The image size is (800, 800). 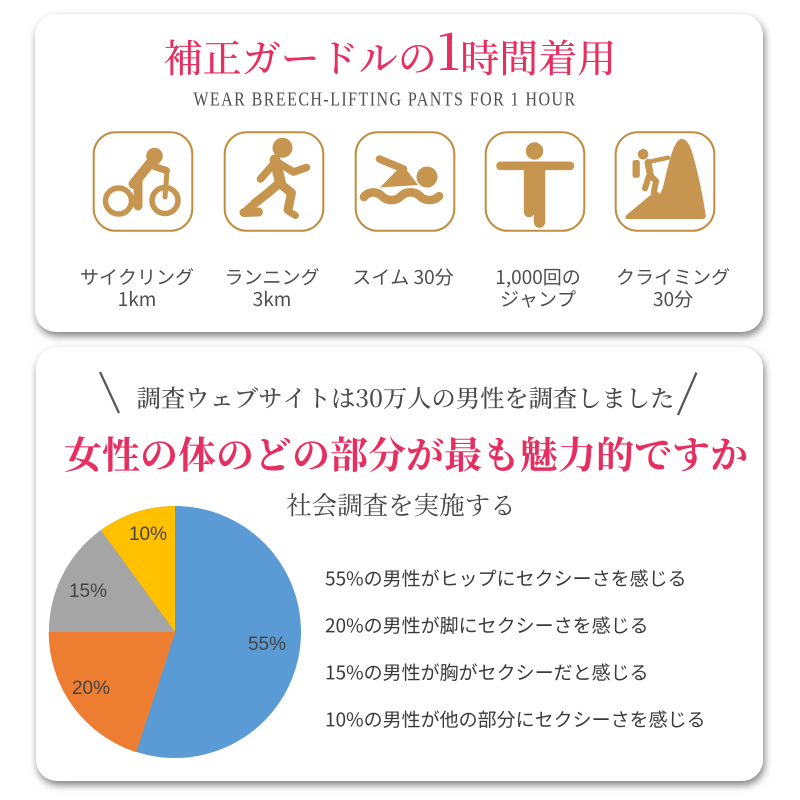 I want to click on svg-text: 10%, so click(x=148, y=534).